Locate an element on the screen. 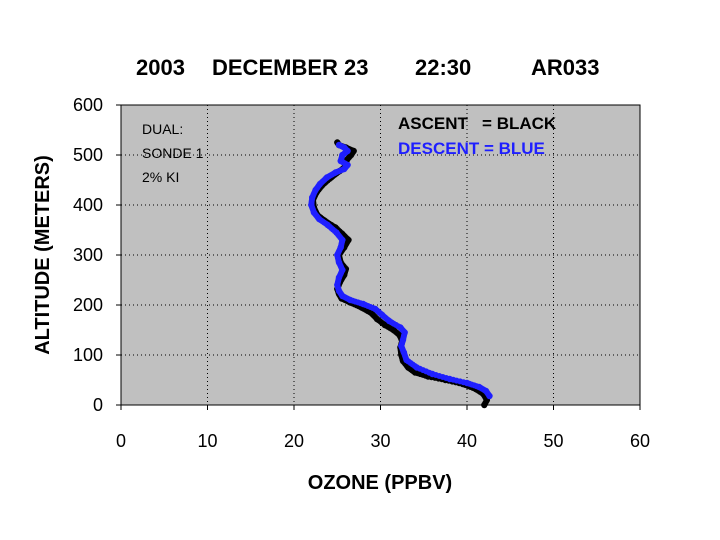 This screenshot has height=540, width=720. y-tick-label: 500 is located at coordinates (88, 155).